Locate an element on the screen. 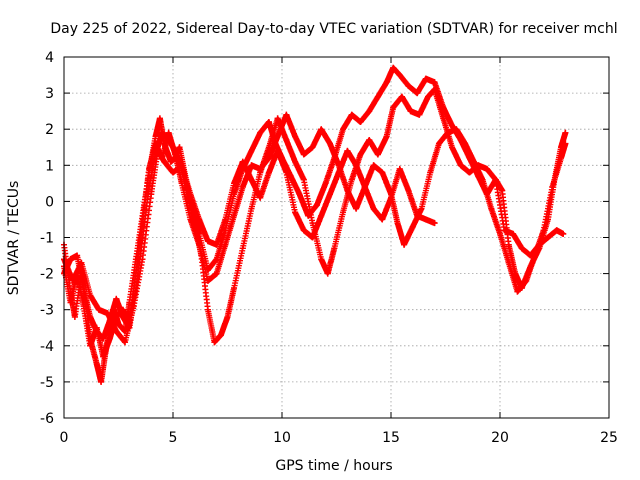 Image resolution: width=640 pixels, height=480 pixels. x-tick-label: 0 is located at coordinates (64, 438).